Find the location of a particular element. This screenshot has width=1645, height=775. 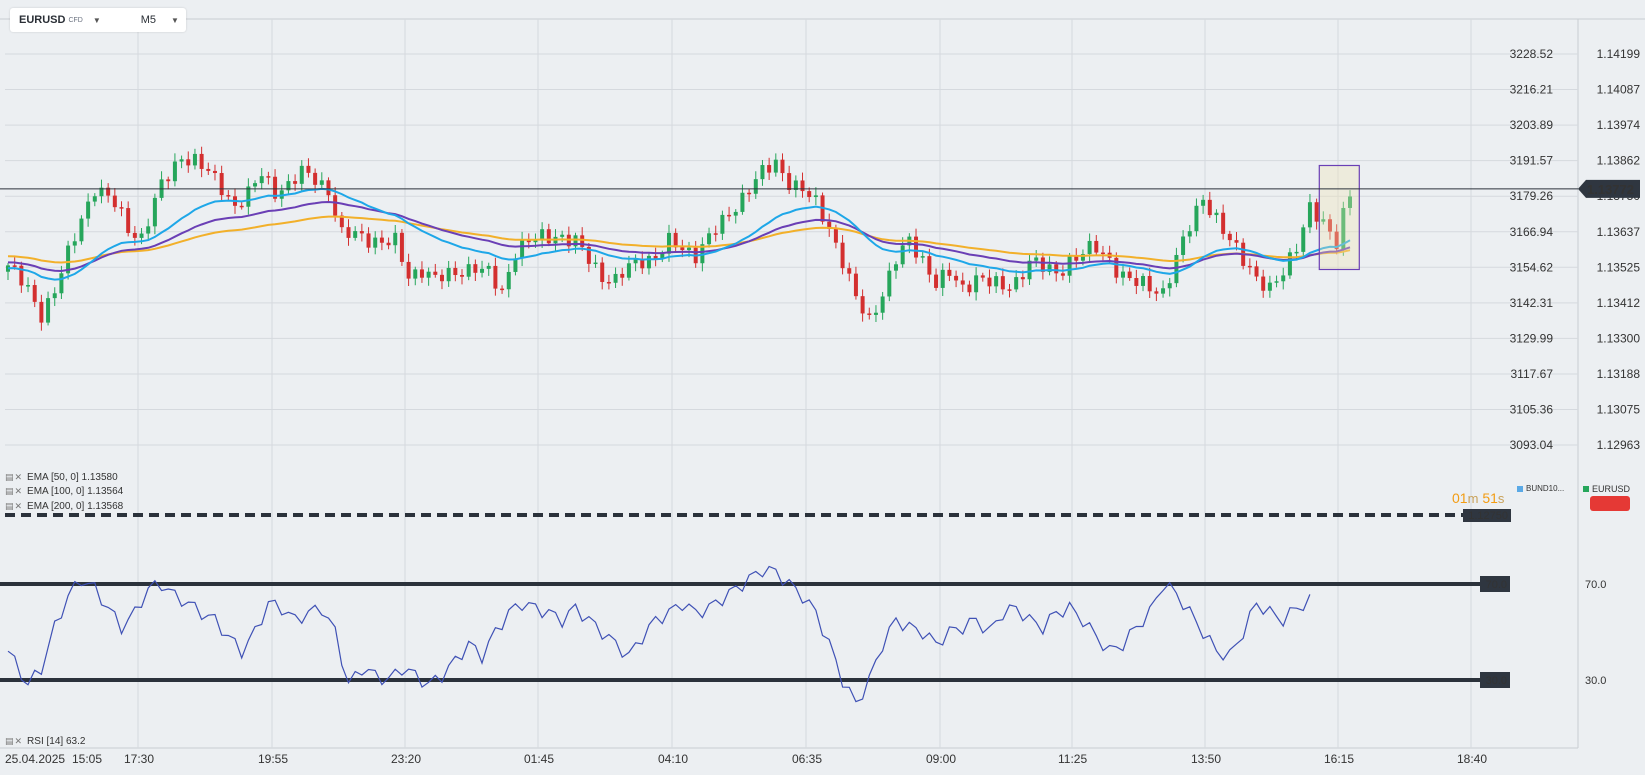

ema50-line is located at coordinates (679, 234).